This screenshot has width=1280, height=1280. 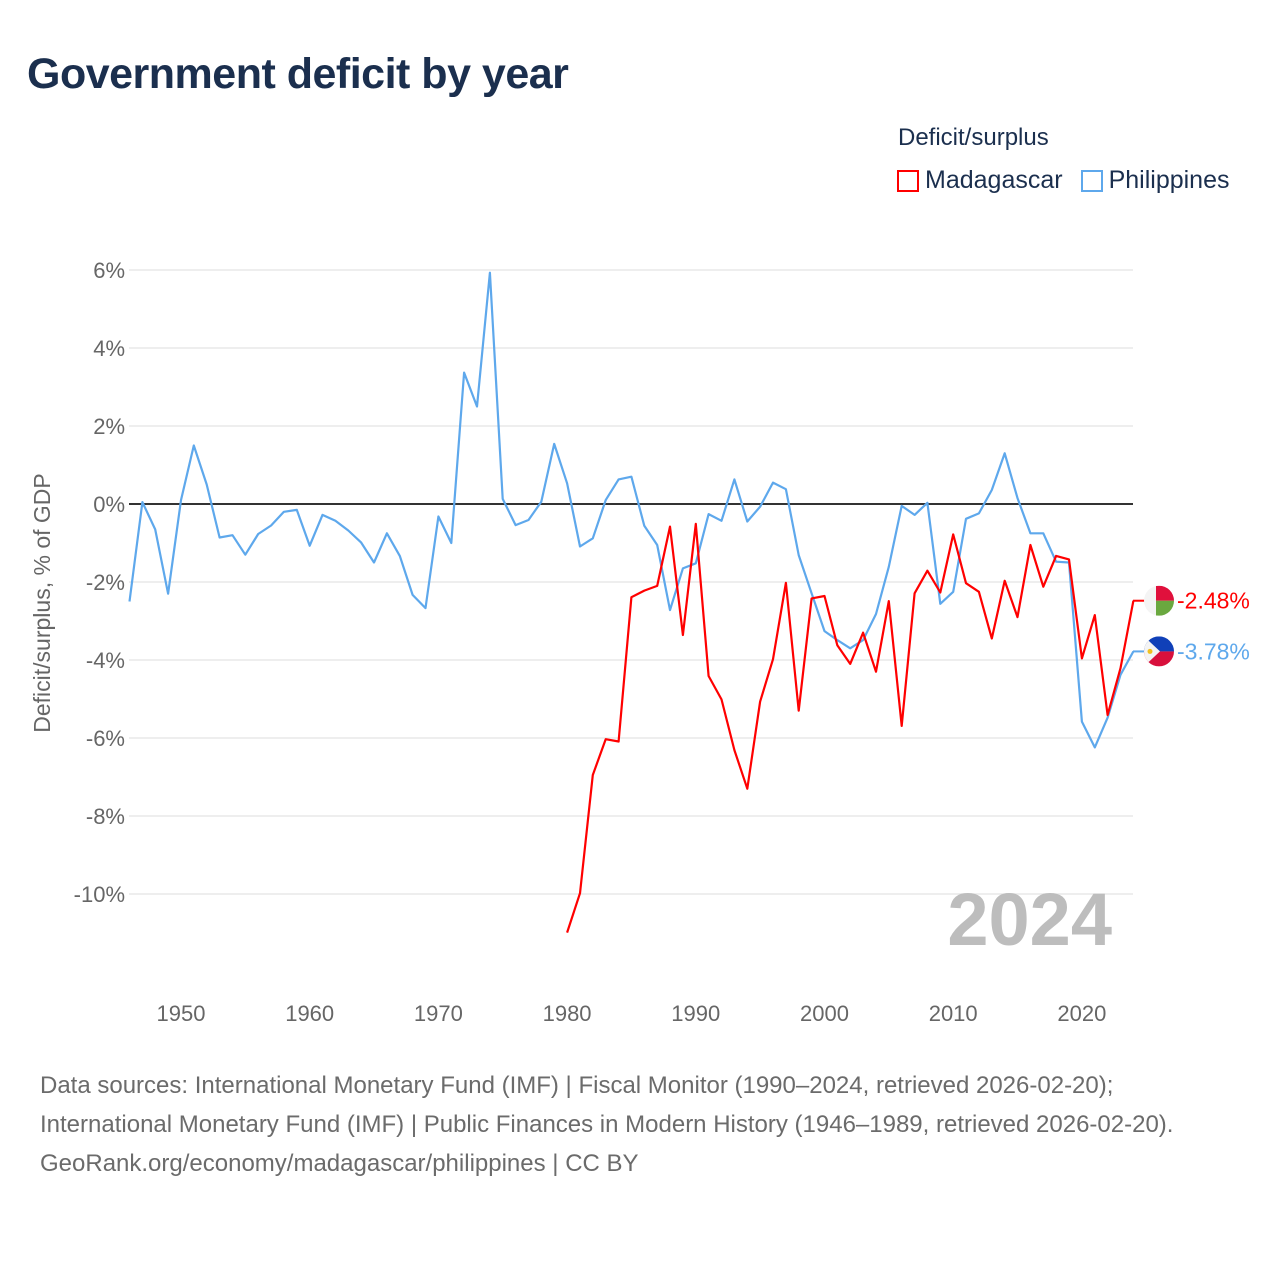 I want to click on y-tick-label: -8%, so click(x=105, y=816).